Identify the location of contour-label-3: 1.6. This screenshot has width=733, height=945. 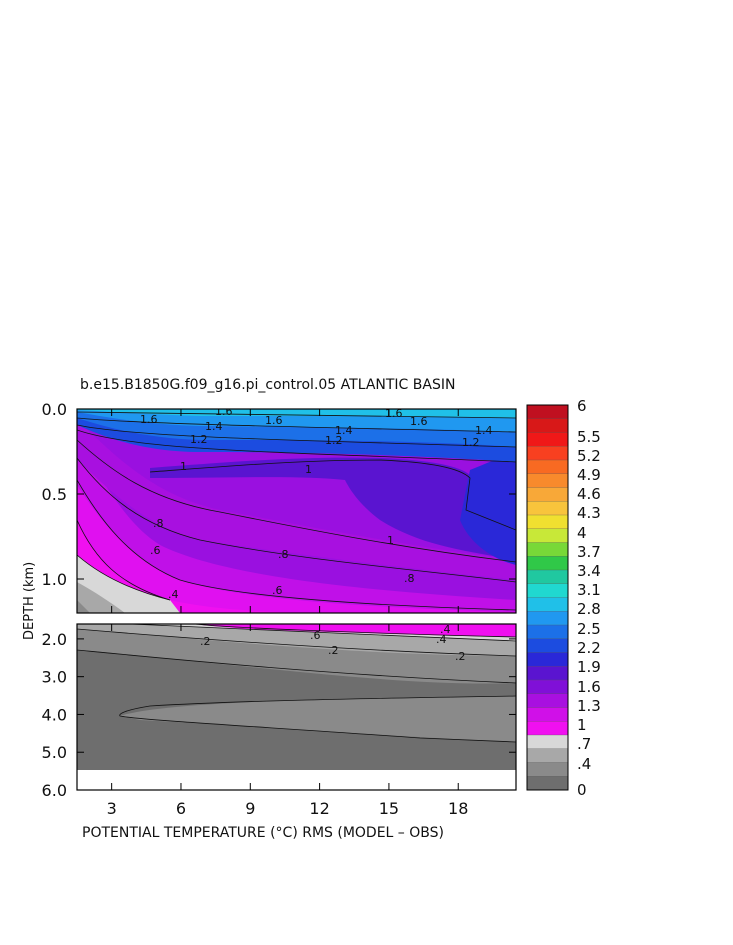
(394, 413).